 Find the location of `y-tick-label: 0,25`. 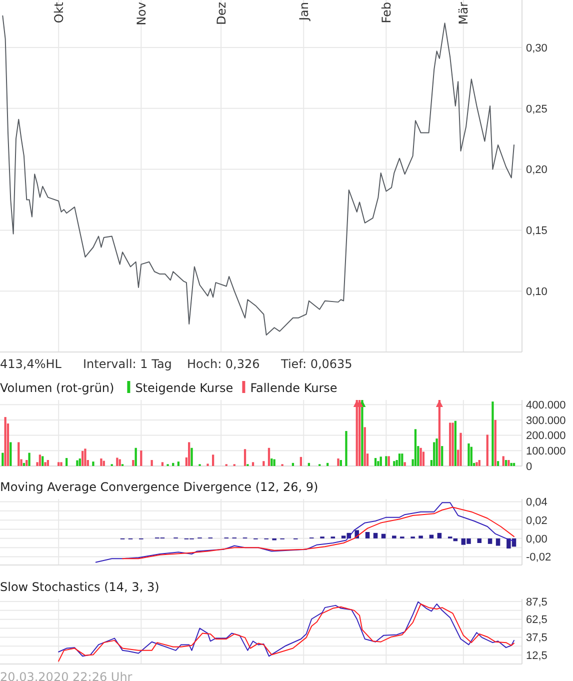

y-tick-label: 0,25 is located at coordinates (537, 109).